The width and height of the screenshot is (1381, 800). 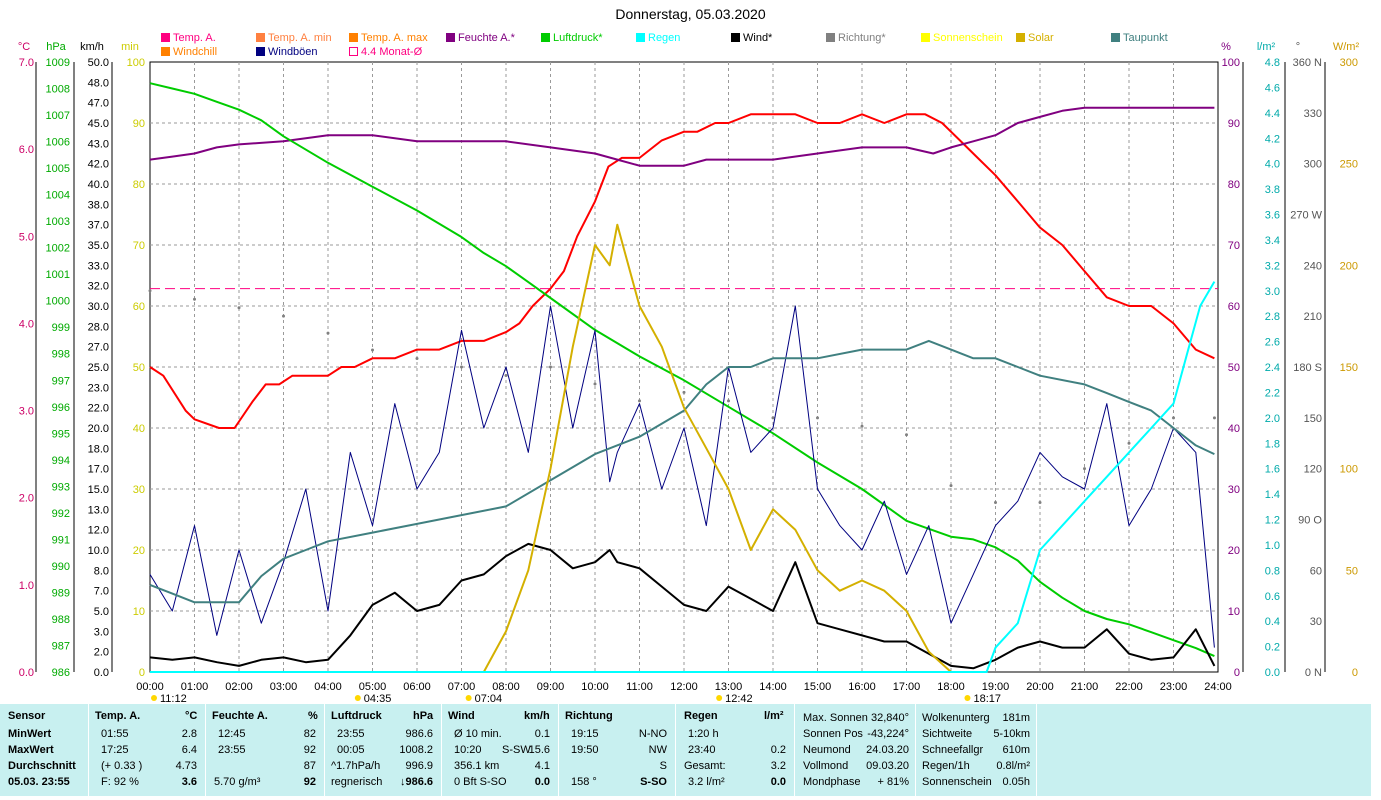 What do you see at coordinates (996, 687) in the screenshot?
I see `x-tick-label: 19:00` at bounding box center [996, 687].